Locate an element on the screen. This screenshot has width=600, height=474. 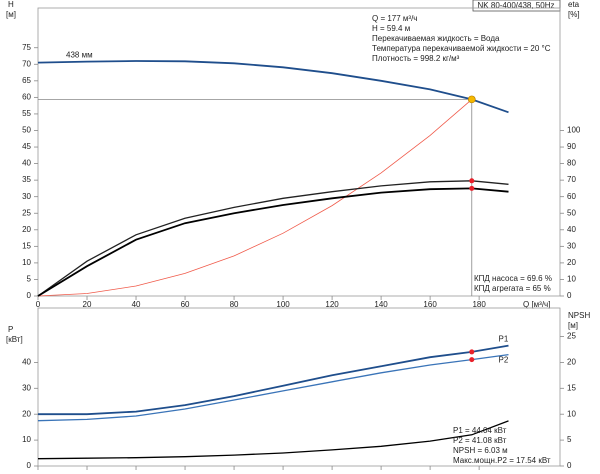
info-text: P2 = 41.08 кВт is located at coordinates (480, 440).